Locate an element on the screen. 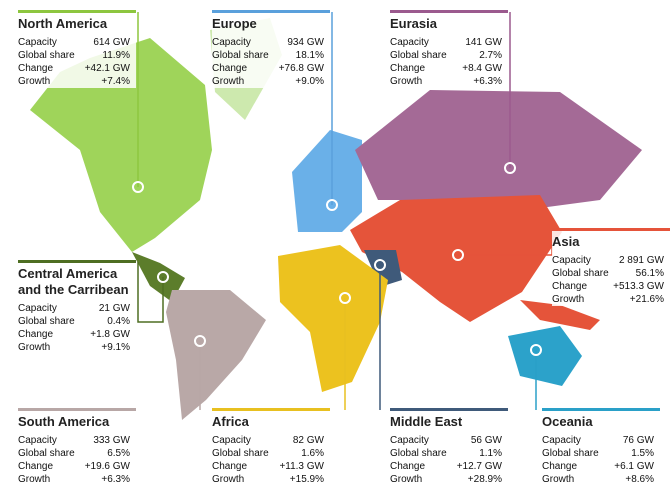 The height and width of the screenshot is (495, 670). stat-row: Capacity 76 GW is located at coordinates (601, 440).